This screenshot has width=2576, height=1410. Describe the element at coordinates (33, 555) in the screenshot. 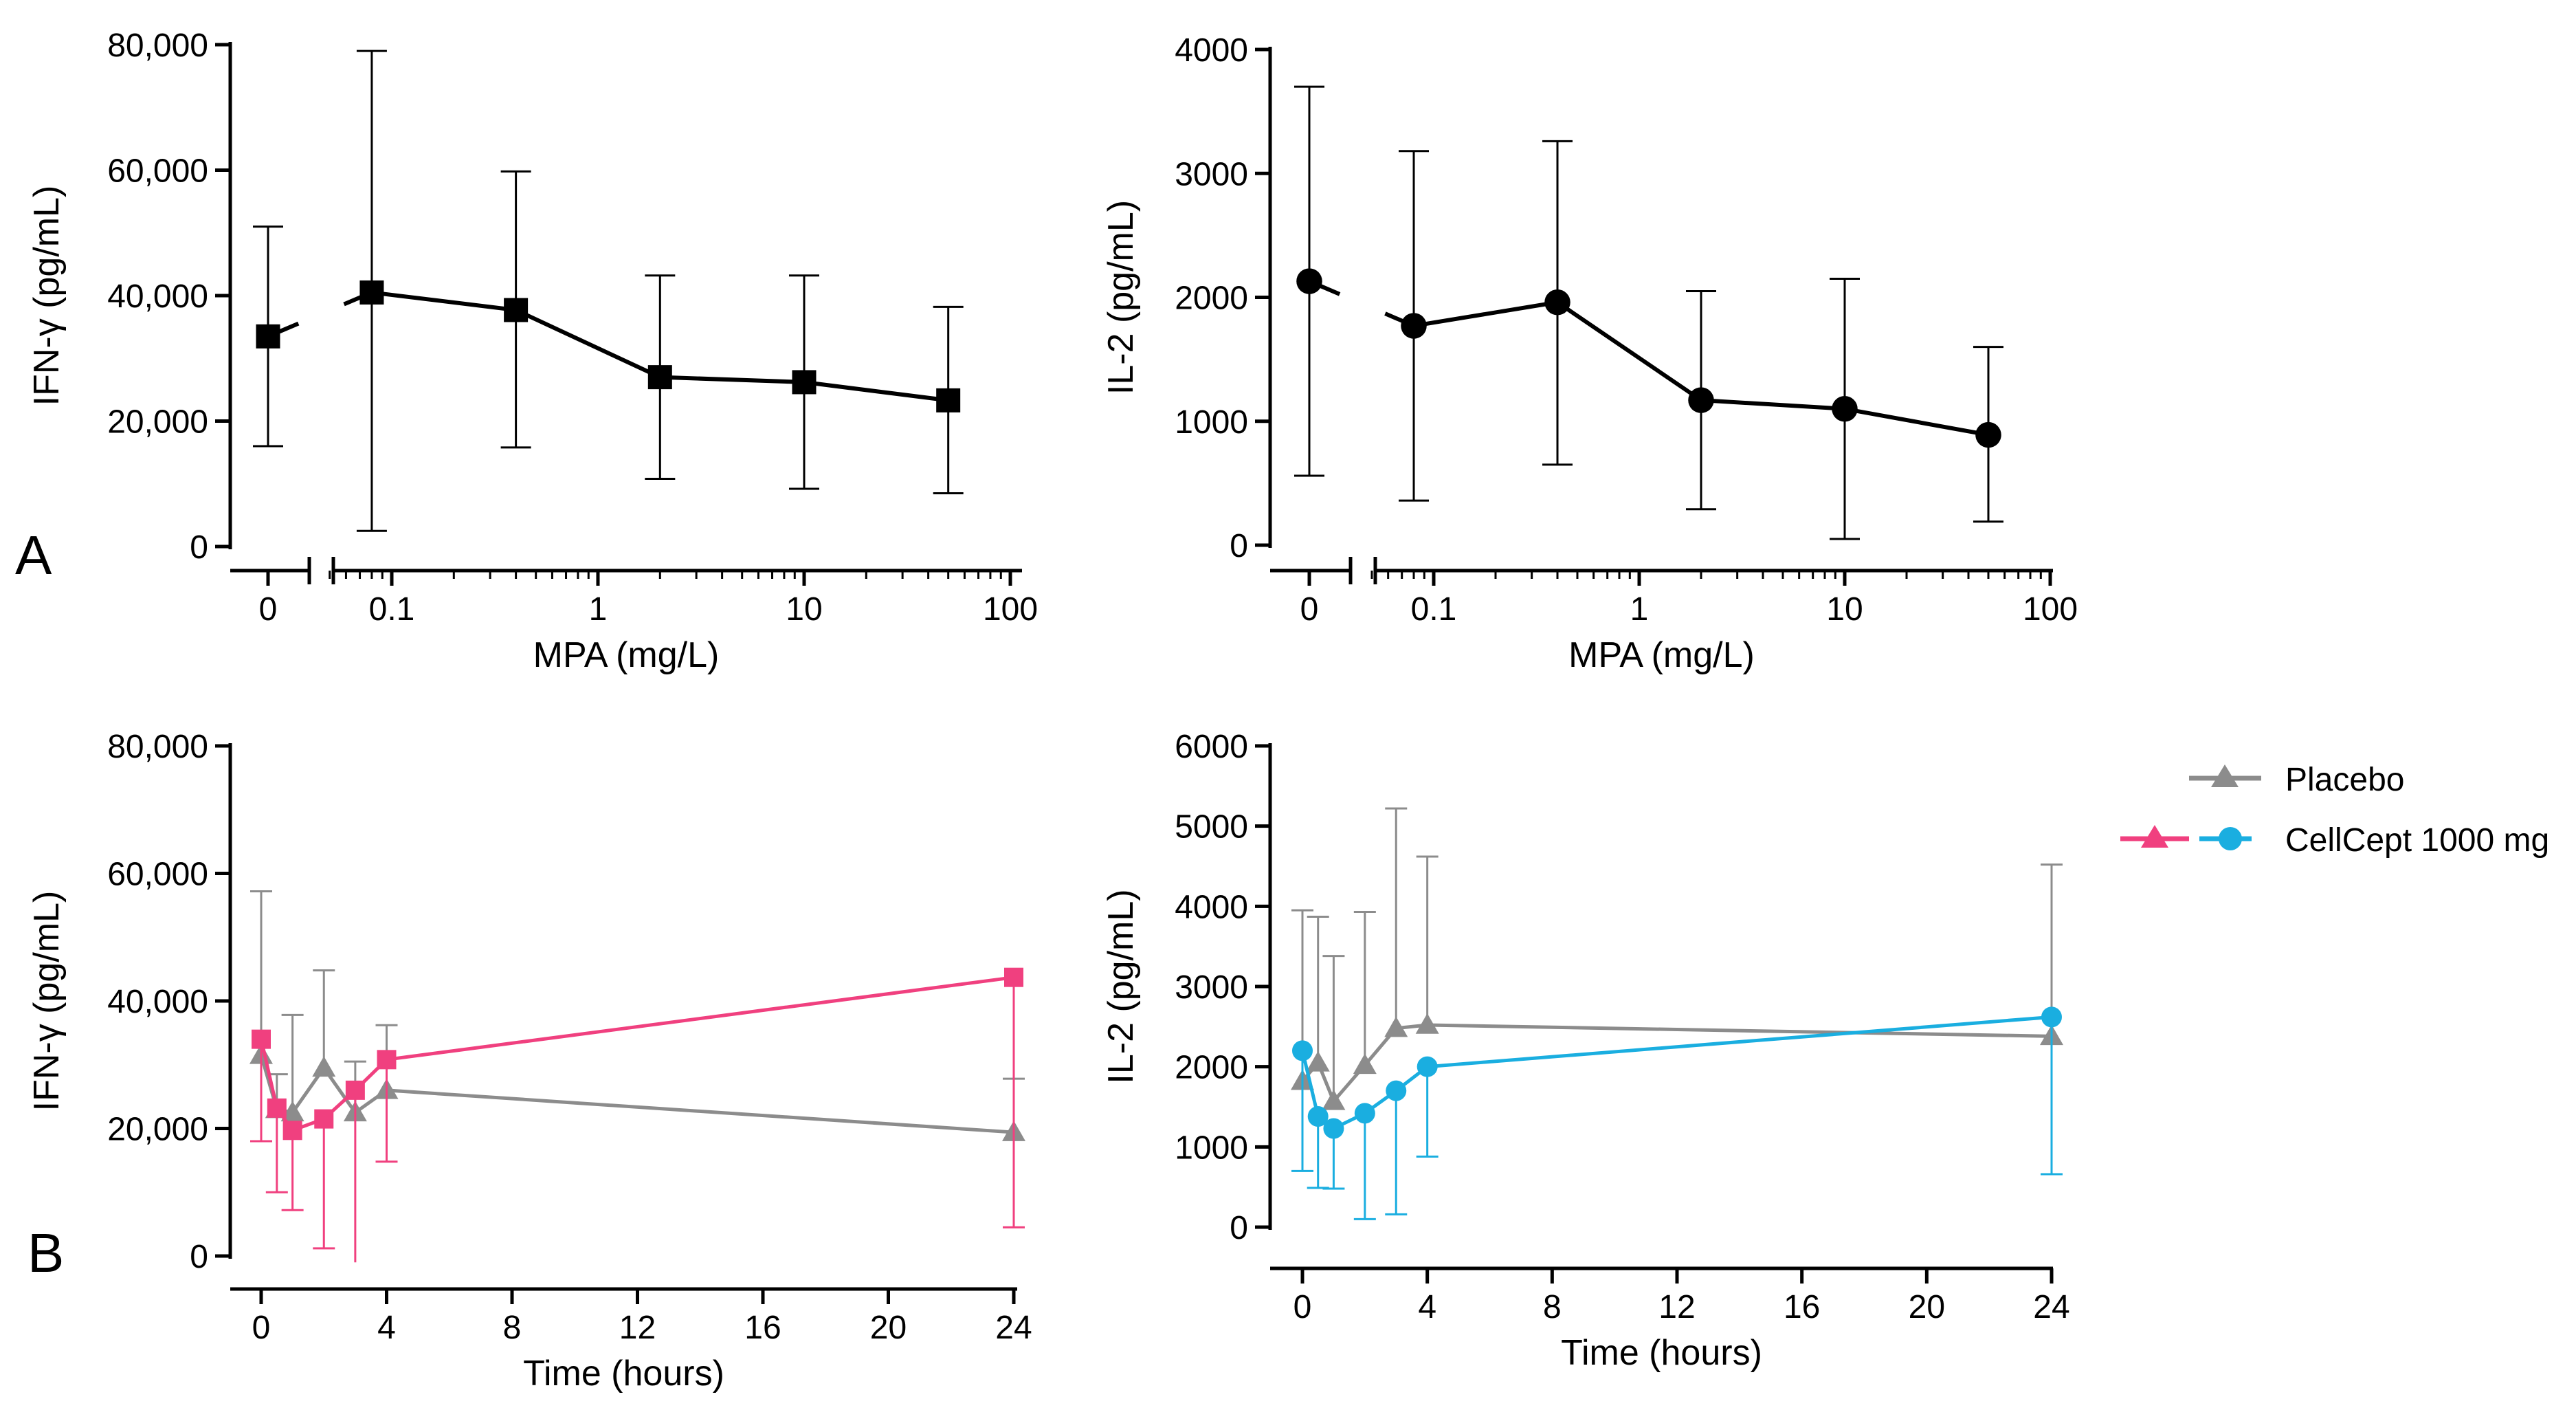

I see `panel-label-a: A` at that location.